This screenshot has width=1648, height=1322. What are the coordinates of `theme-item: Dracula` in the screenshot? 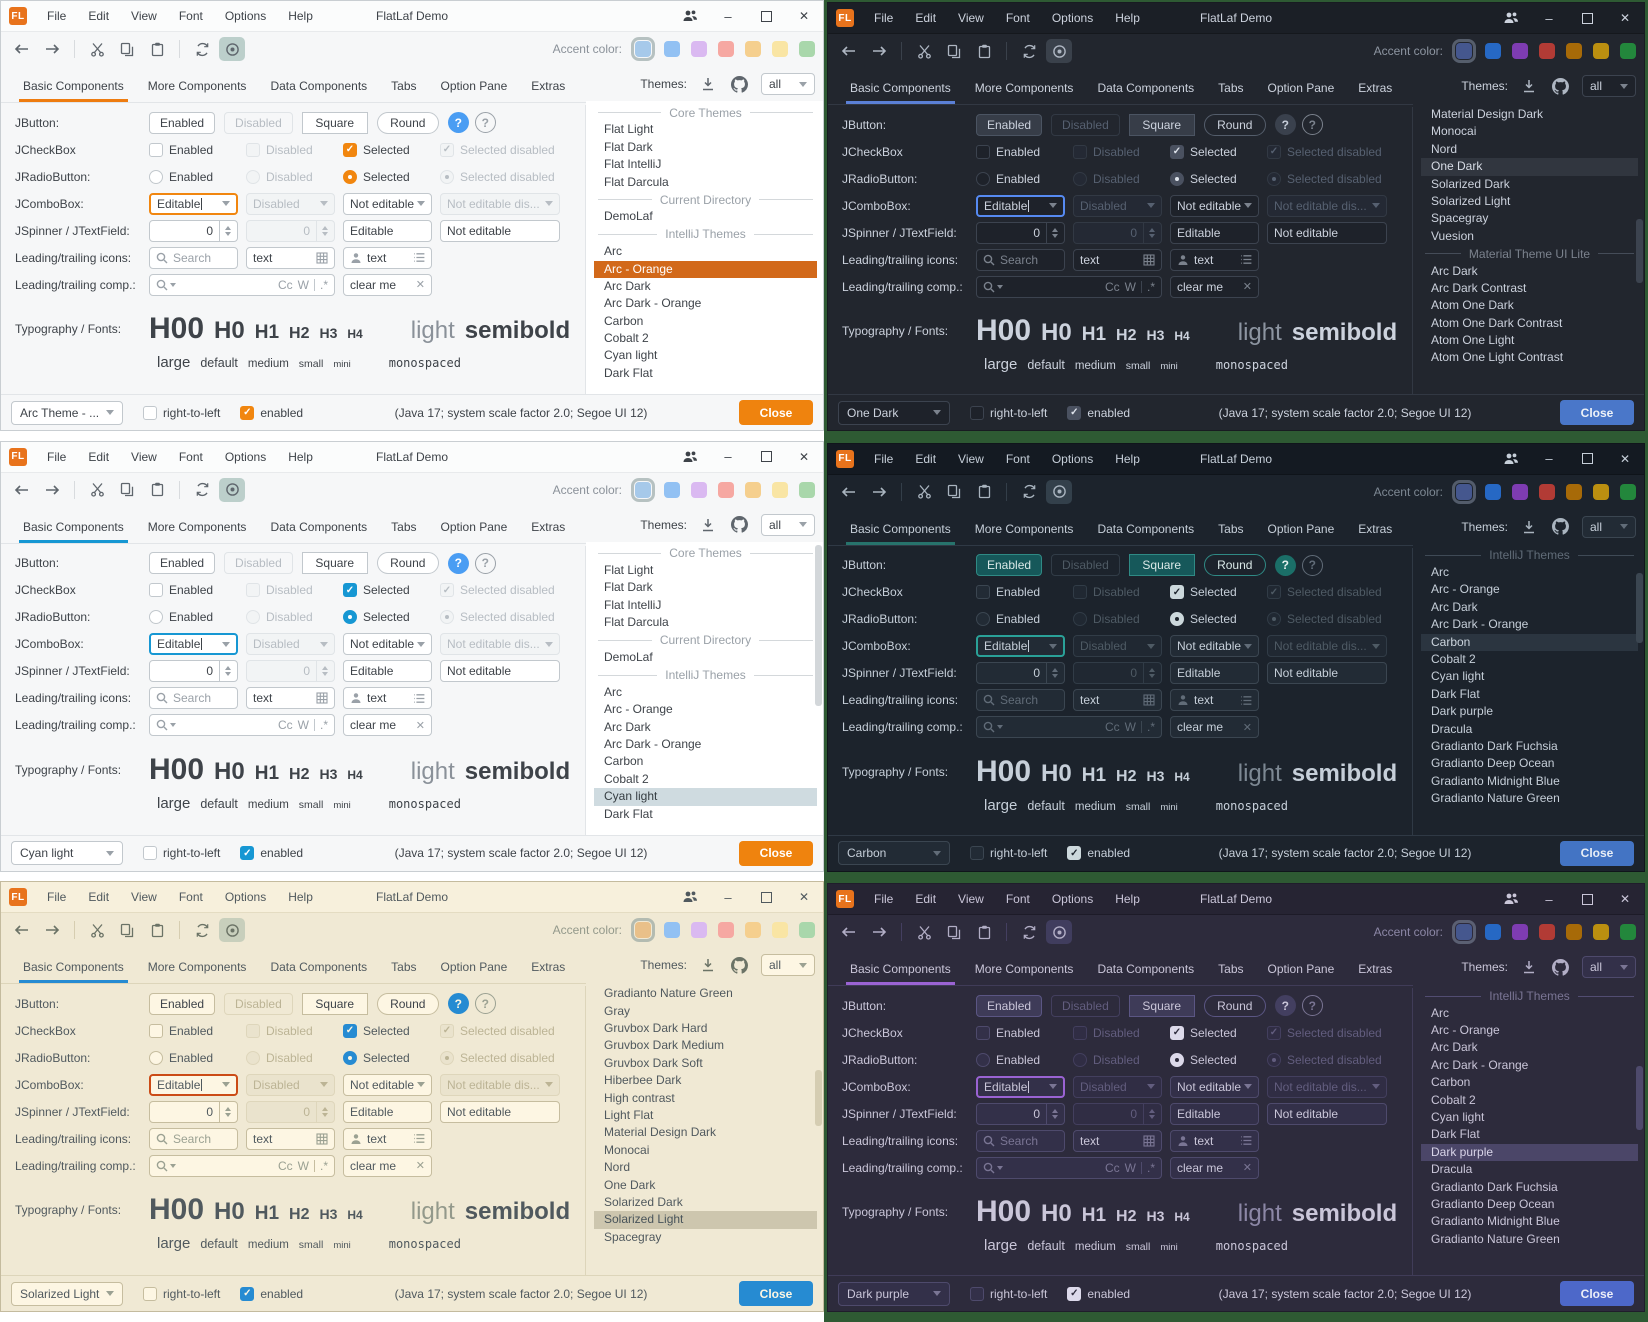 It's located at (1452, 728).